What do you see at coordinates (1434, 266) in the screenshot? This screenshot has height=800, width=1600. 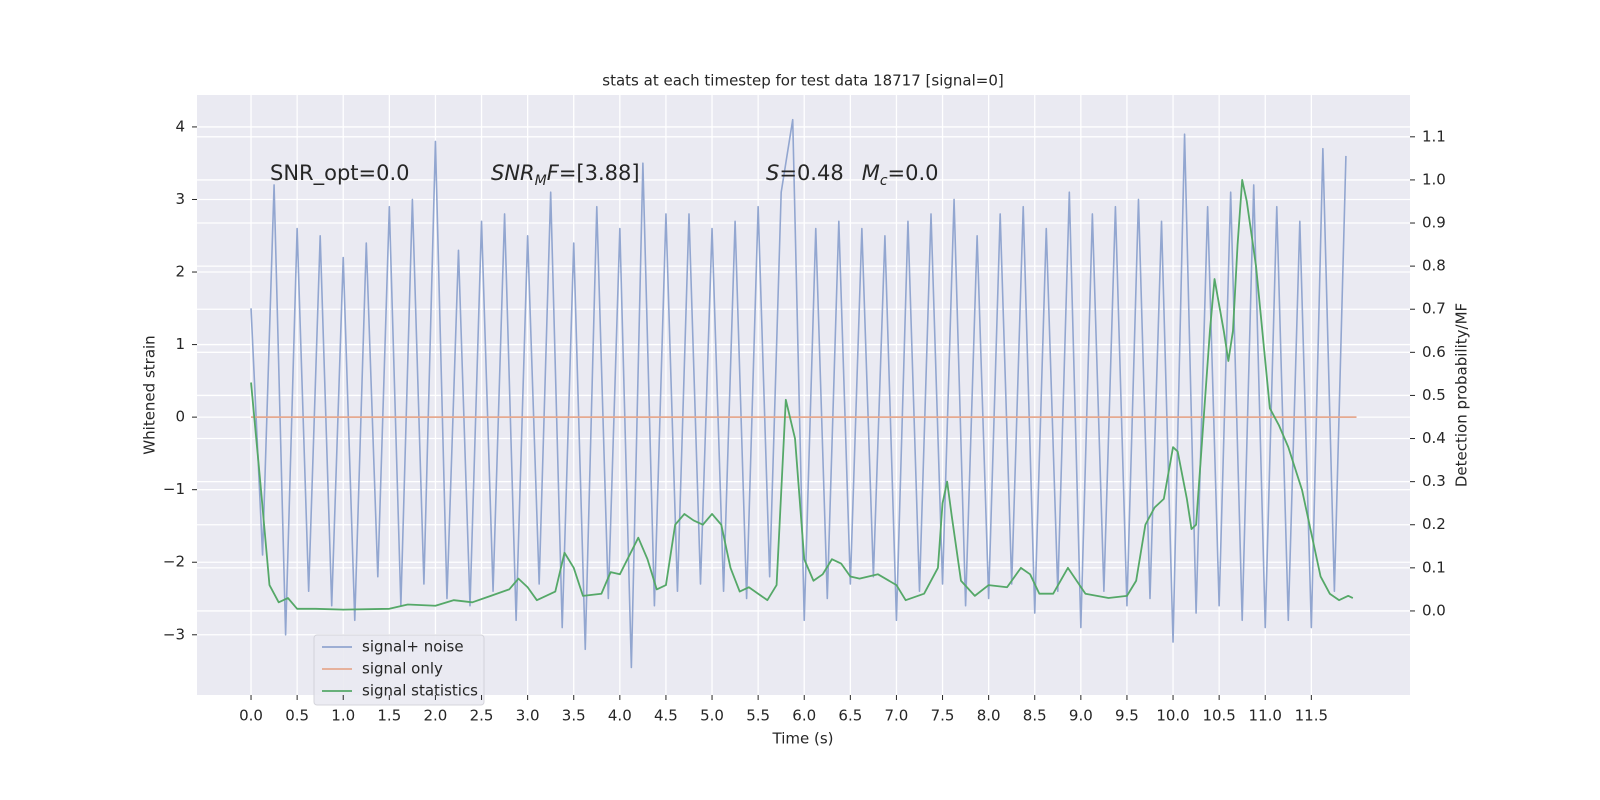 I see `y2-tick-label: 0.8` at bounding box center [1434, 266].